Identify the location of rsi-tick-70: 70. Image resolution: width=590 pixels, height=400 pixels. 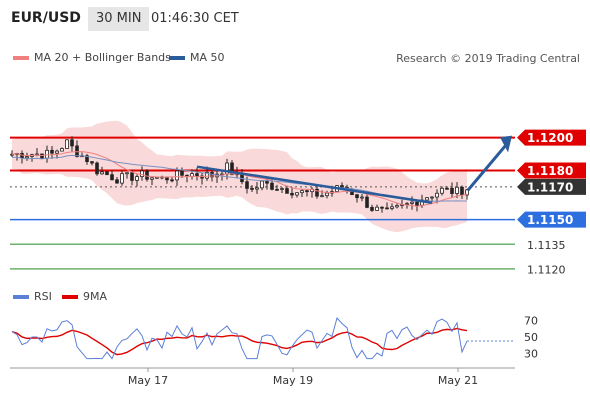
(531, 320).